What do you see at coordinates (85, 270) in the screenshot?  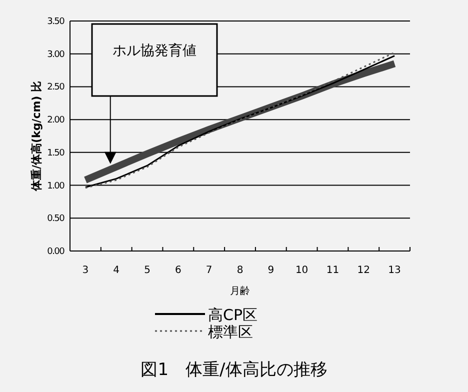 I see `x-tick-label: 3` at bounding box center [85, 270].